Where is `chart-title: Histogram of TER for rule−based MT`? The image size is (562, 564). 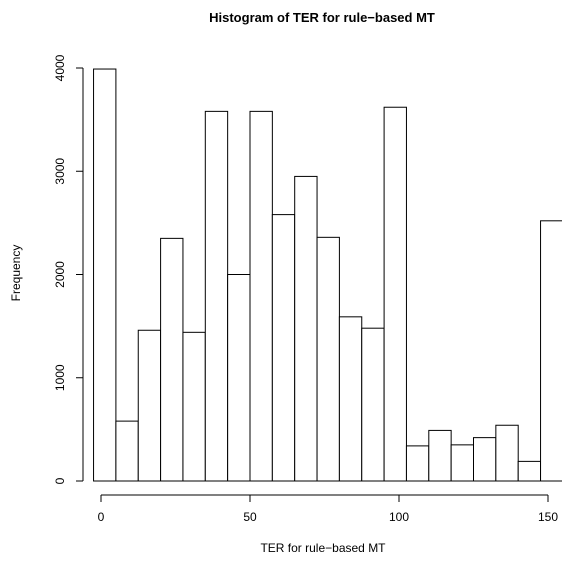 chart-title: Histogram of TER for rule−based MT is located at coordinates (322, 17).